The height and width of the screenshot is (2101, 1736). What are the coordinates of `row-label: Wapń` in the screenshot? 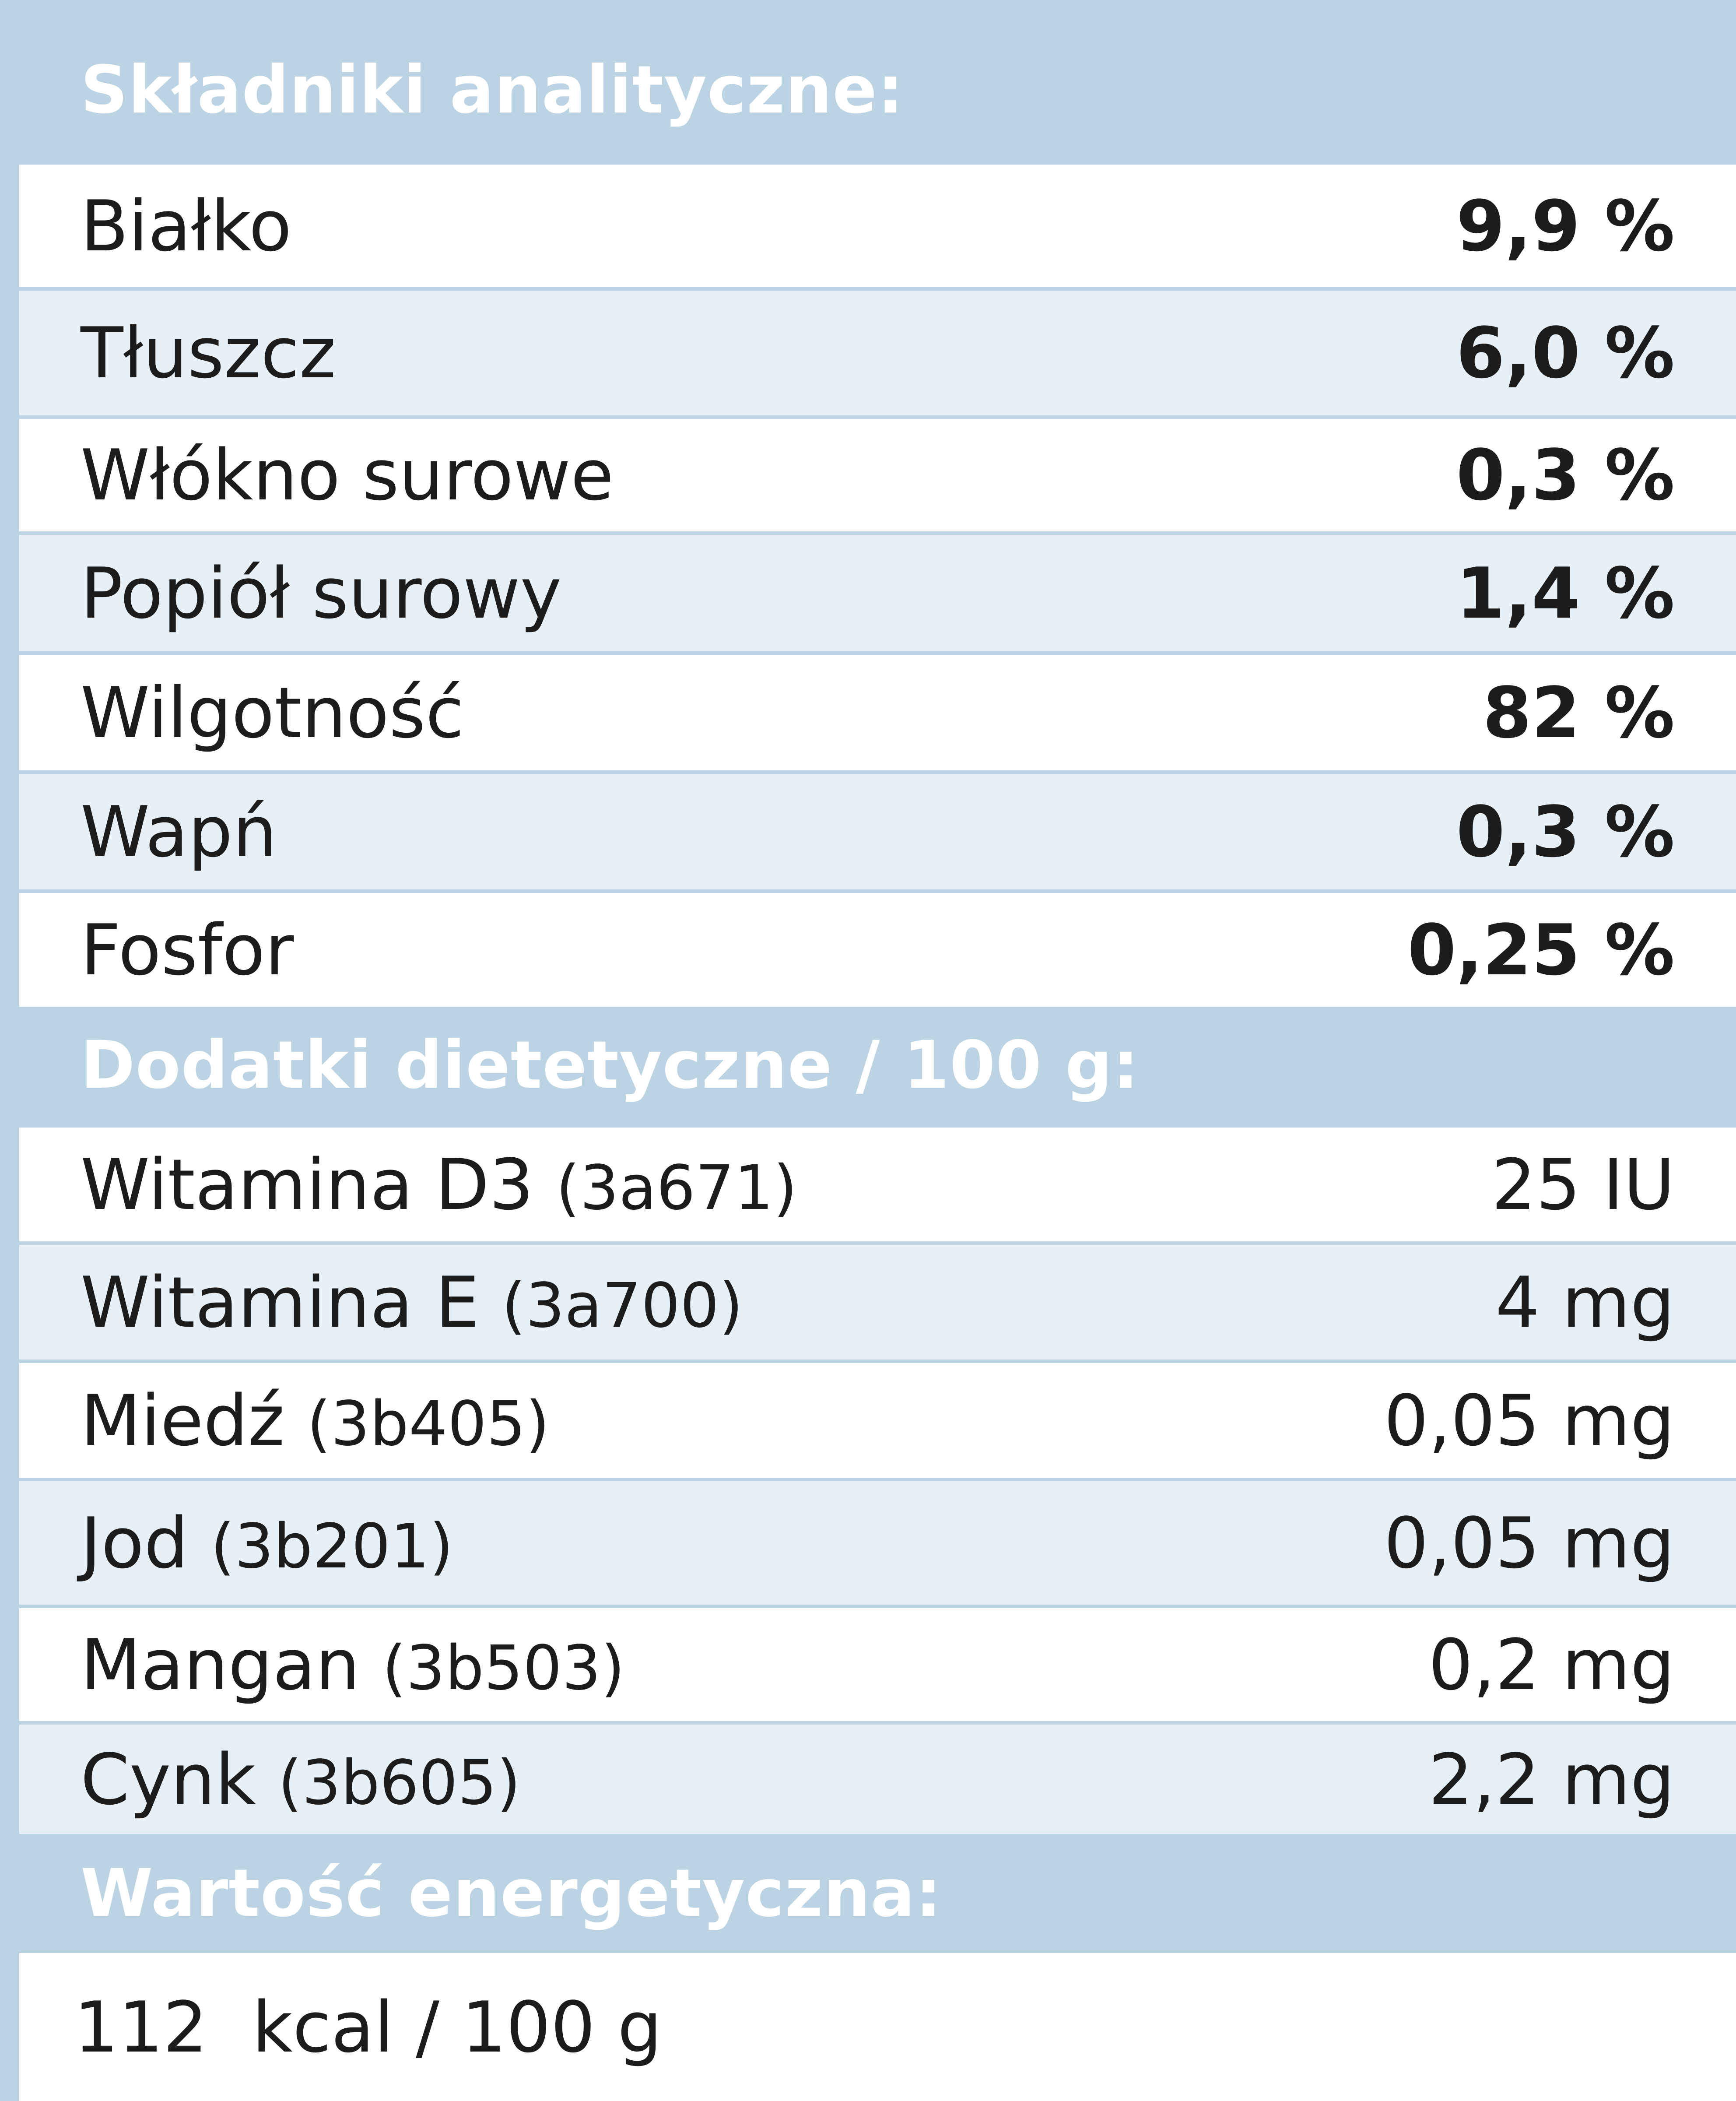 It's located at (179, 832).